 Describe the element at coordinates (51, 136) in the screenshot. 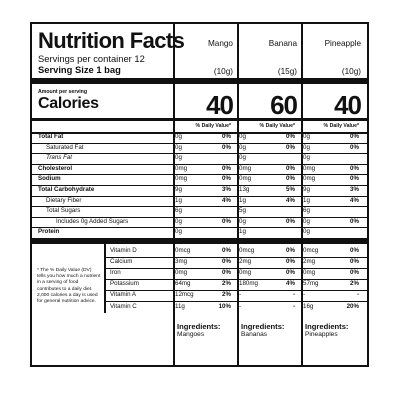

I see `nutrient-label: Total Fat` at that location.